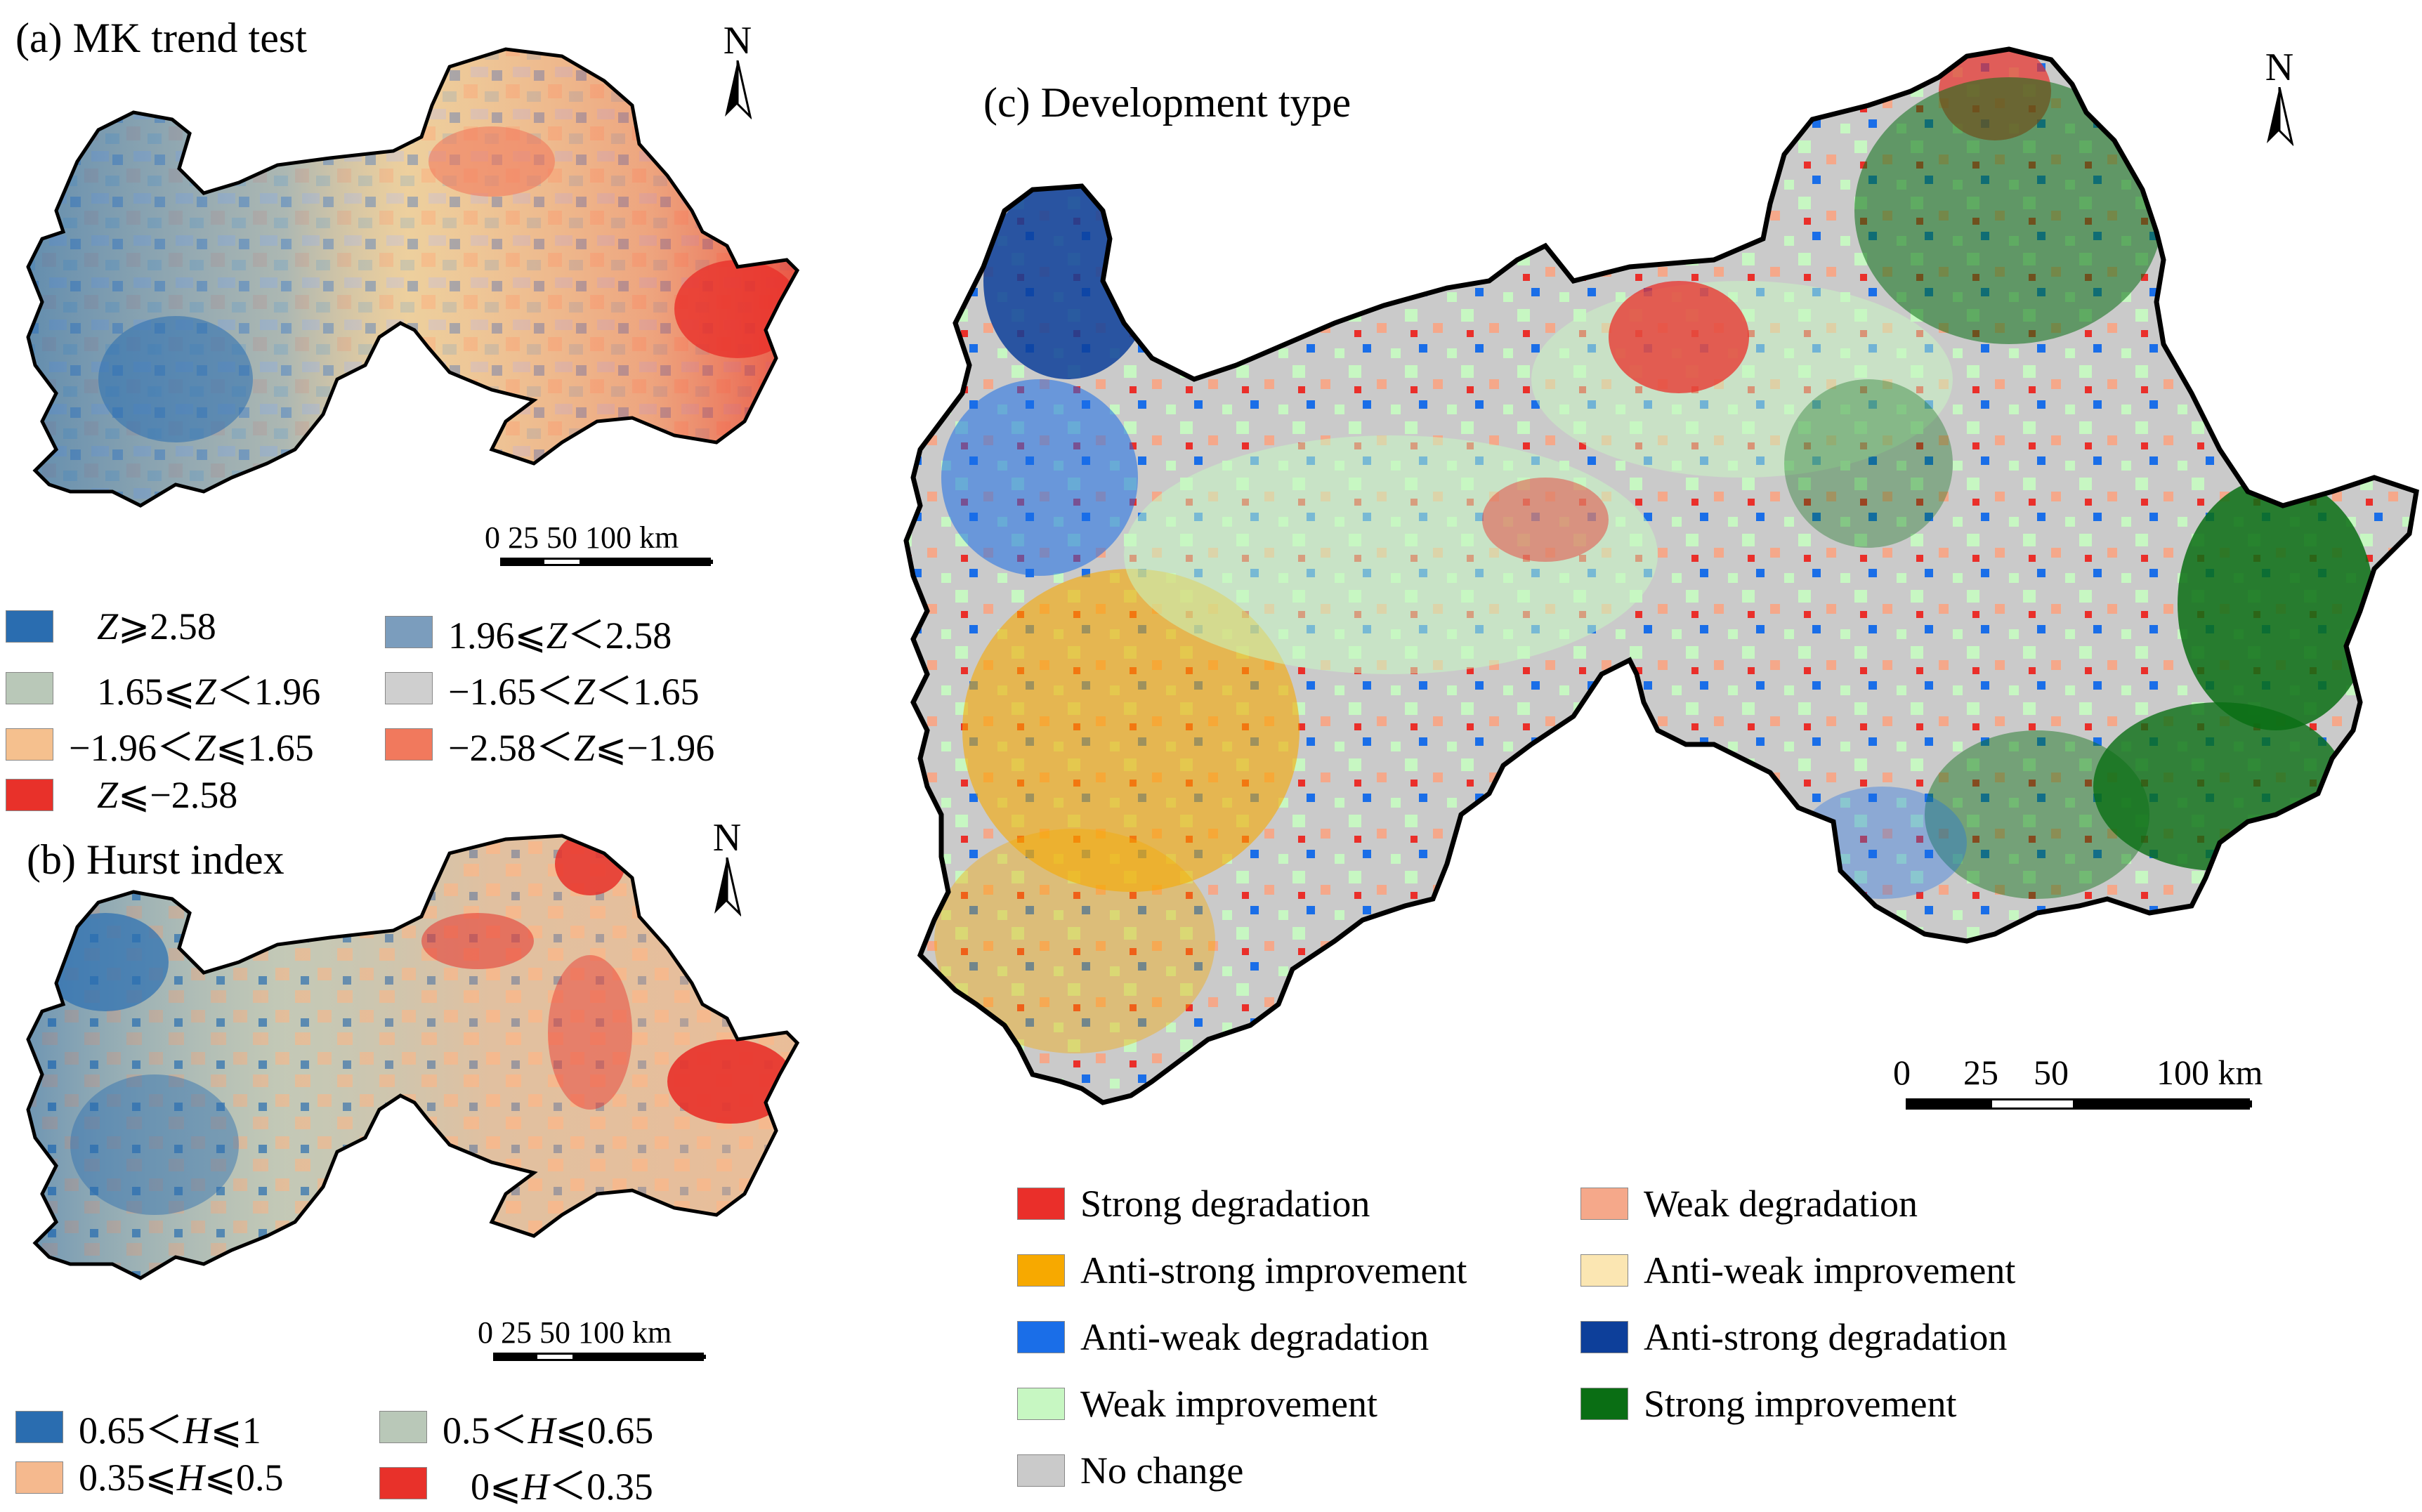 The width and height of the screenshot is (2422, 1512). Describe the element at coordinates (516, 1483) in the screenshot. I see `legend-item: 0⩽H＜0.35` at that location.